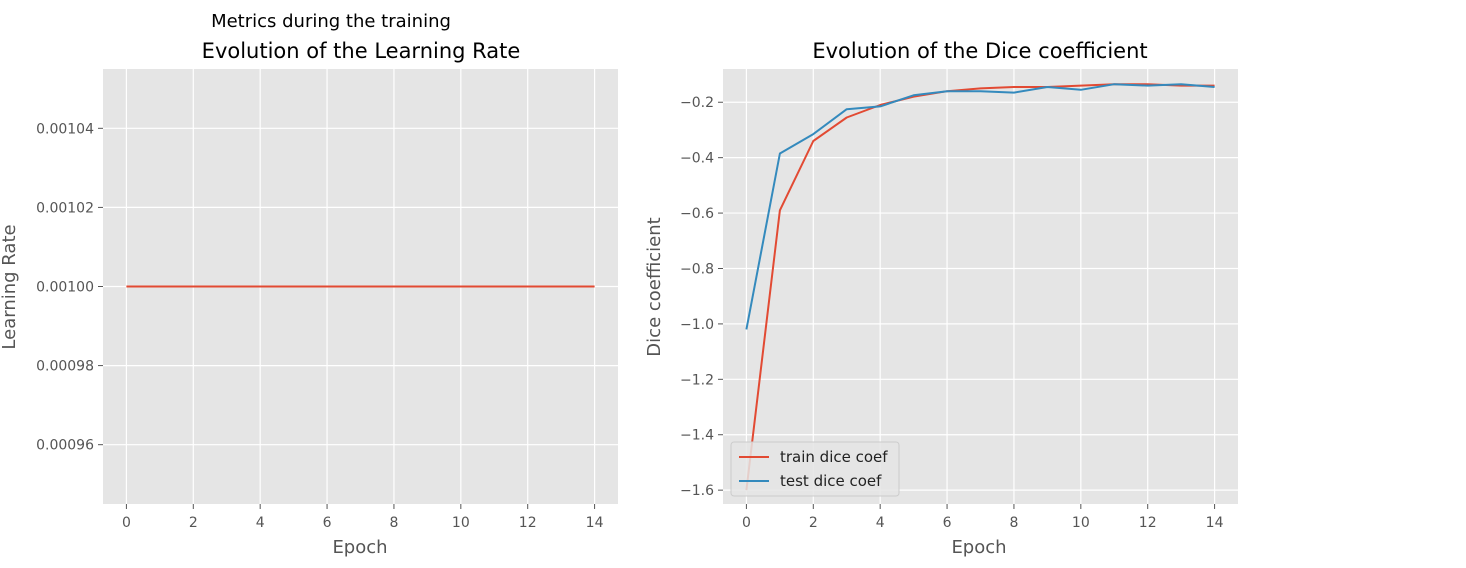  What do you see at coordinates (697, 159) in the screenshot?
I see `y-tick-label: −0.4` at bounding box center [697, 159].